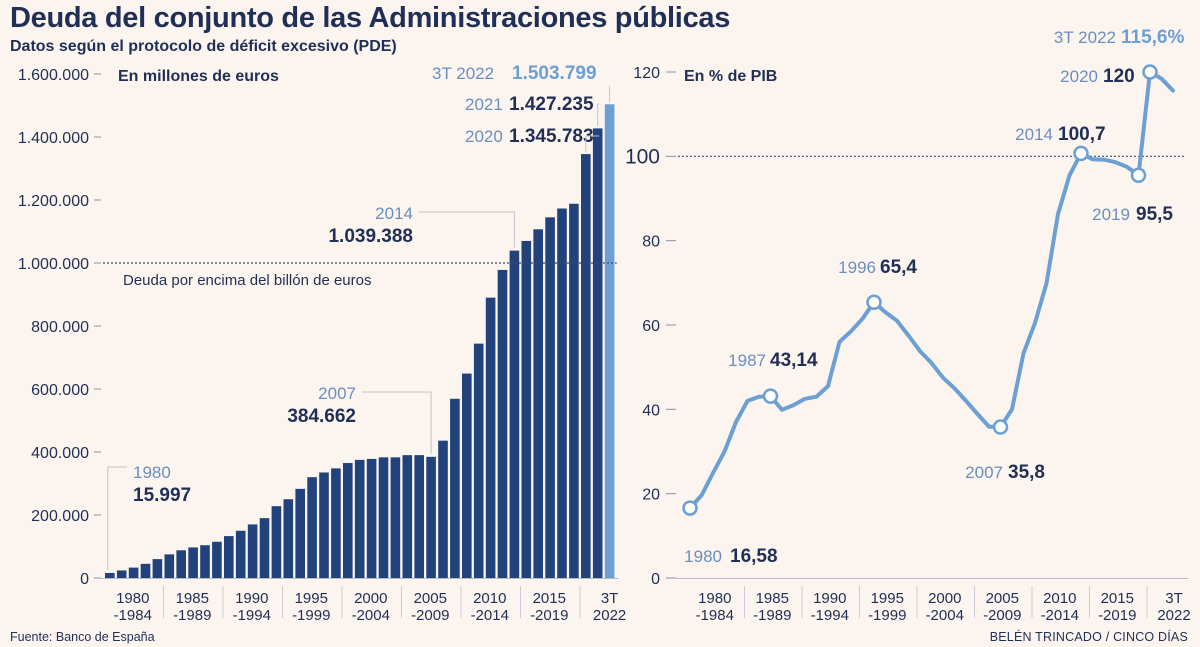  Describe the element at coordinates (754, 556) in the screenshot. I see `point-value: 16,58` at that location.